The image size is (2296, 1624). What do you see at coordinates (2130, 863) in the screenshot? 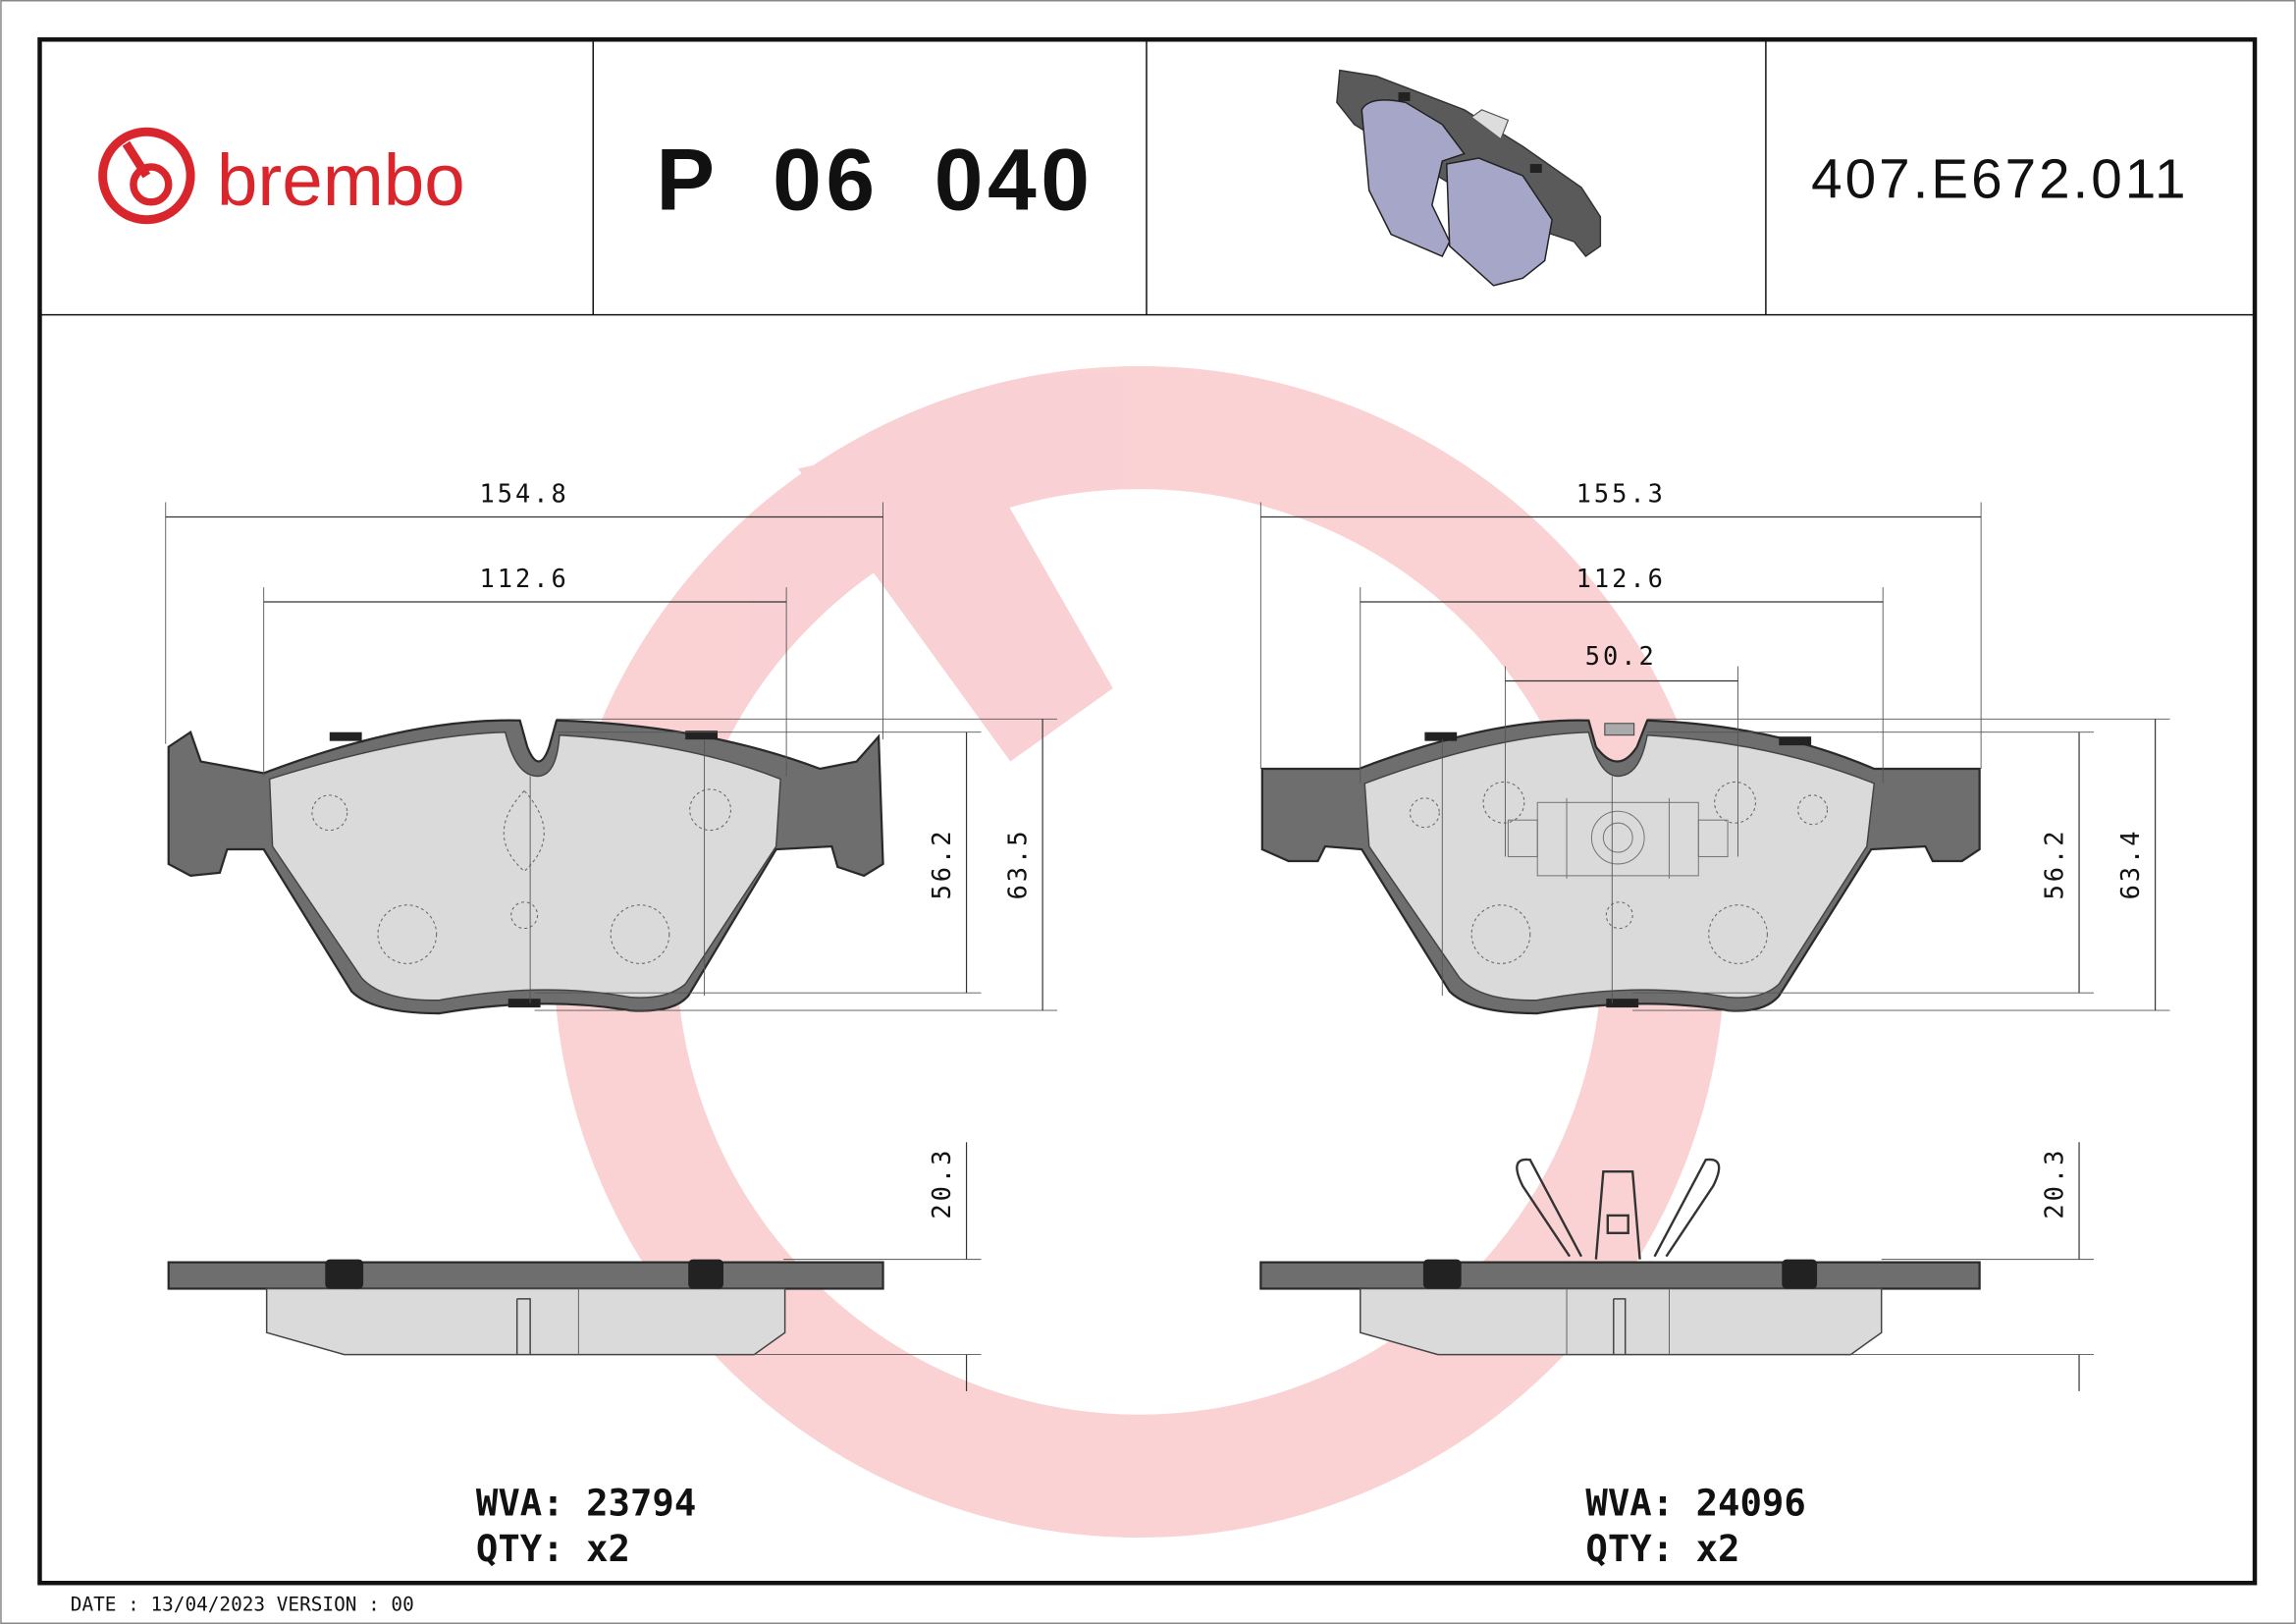
I see `dimension-height-overall: 63.4` at bounding box center [2130, 863].